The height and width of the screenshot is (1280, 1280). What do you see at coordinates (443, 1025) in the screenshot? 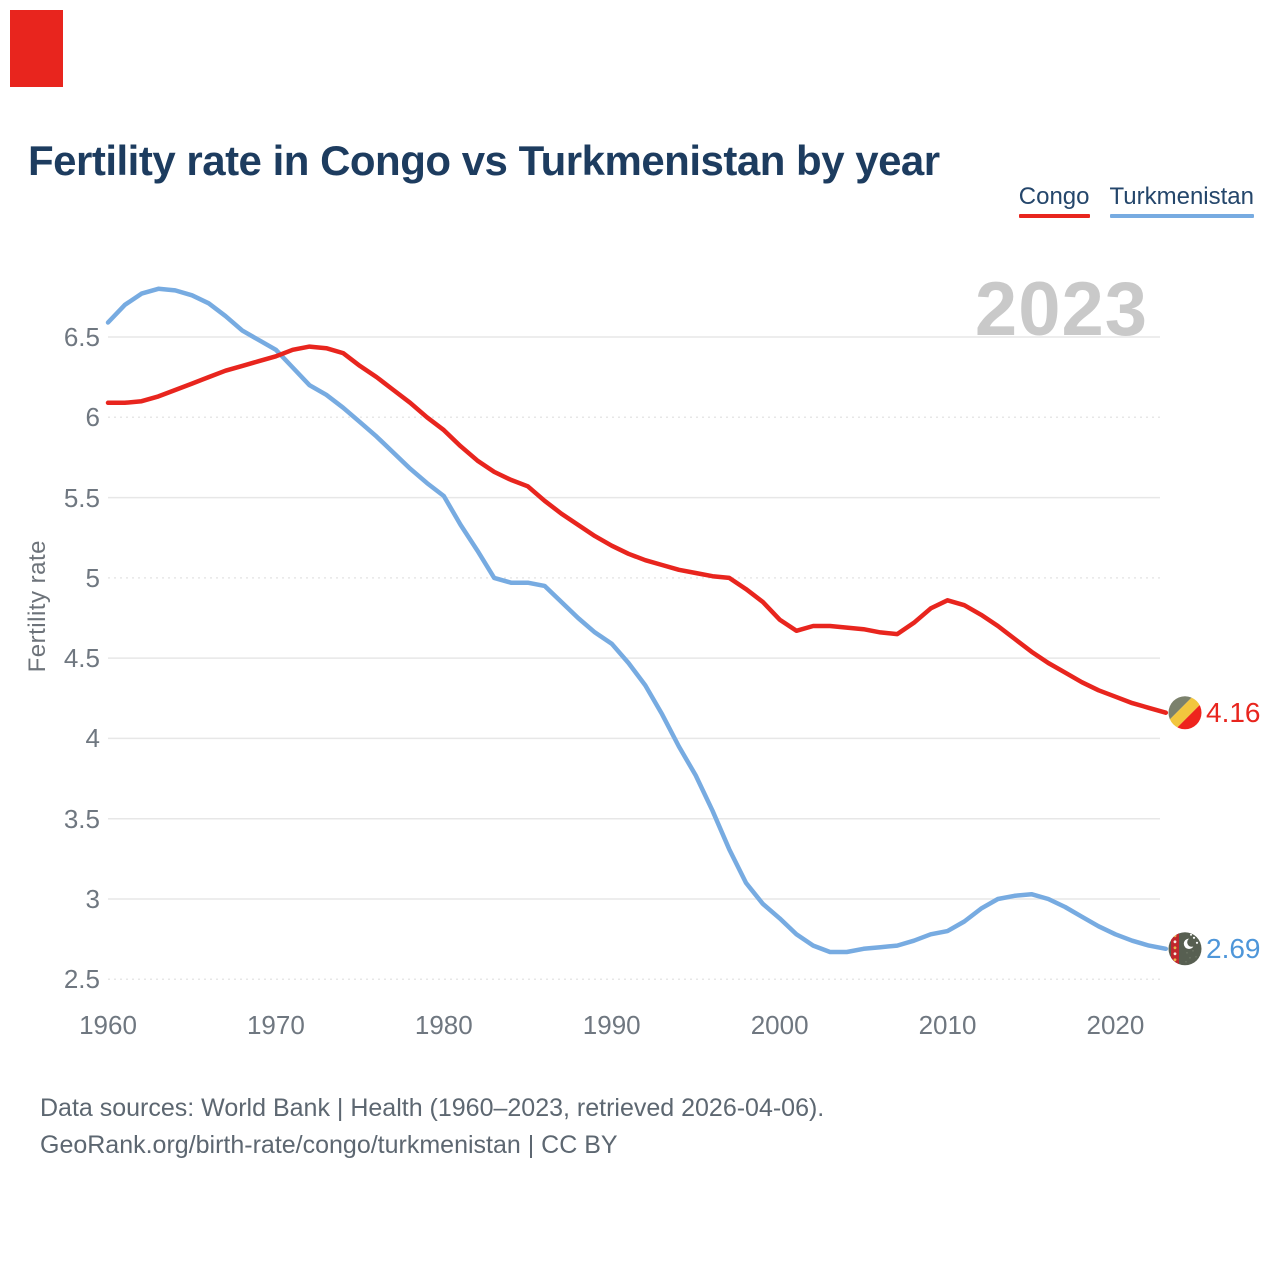
I see `x-tick-1980: 1980` at bounding box center [443, 1025].